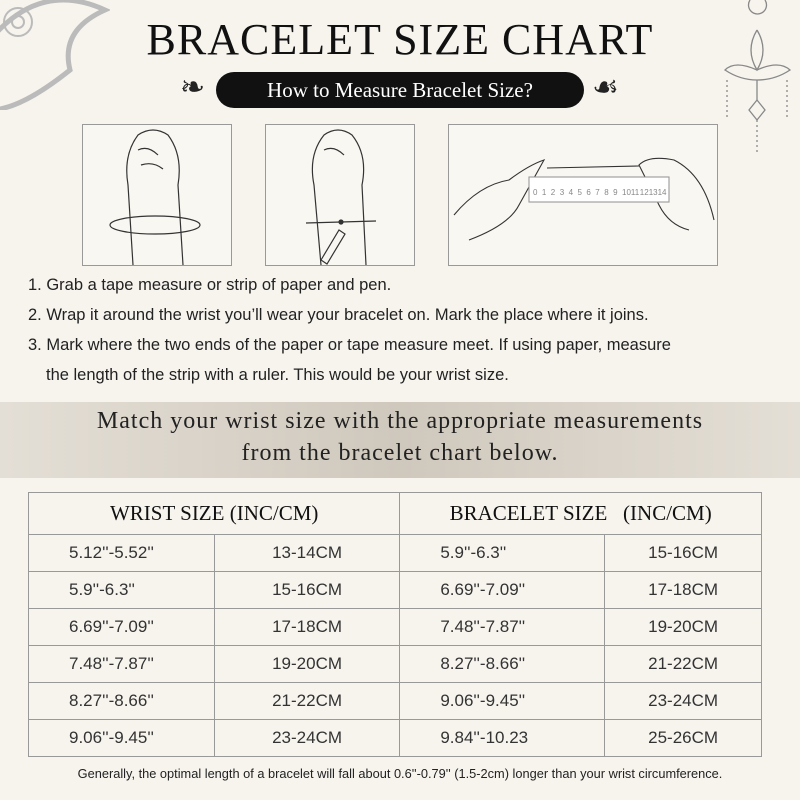 The width and height of the screenshot is (800, 800). What do you see at coordinates (683, 553) in the screenshot?
I see `bracelet-cm-cell: 15-16CM` at bounding box center [683, 553].